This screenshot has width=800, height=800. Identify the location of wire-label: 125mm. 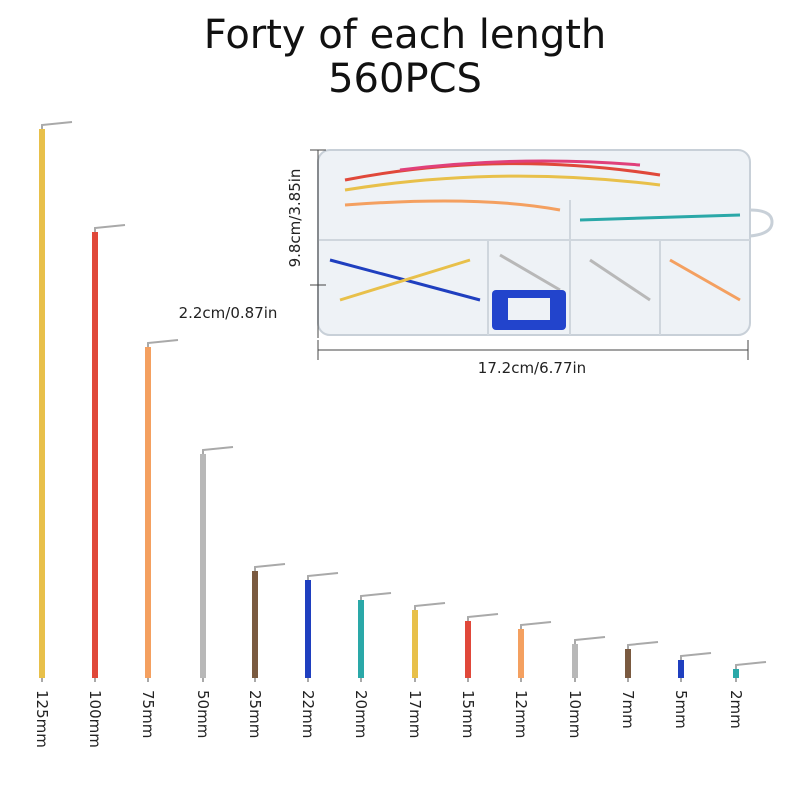
(42, 719).